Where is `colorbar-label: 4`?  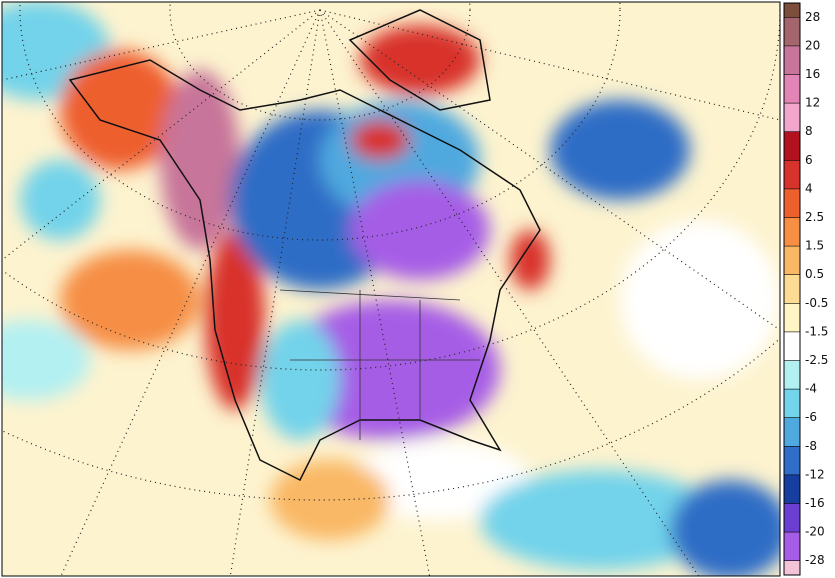
colorbar-label: 4 is located at coordinates (809, 188).